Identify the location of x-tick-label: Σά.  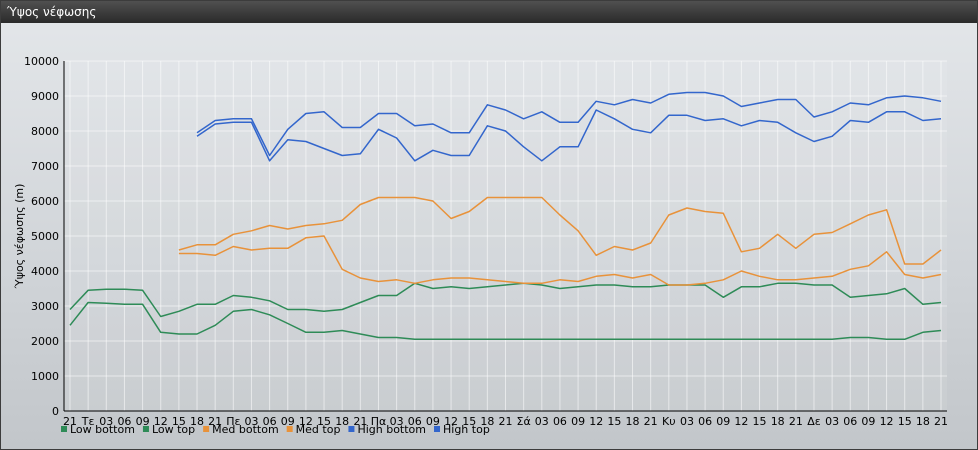
(524, 421).